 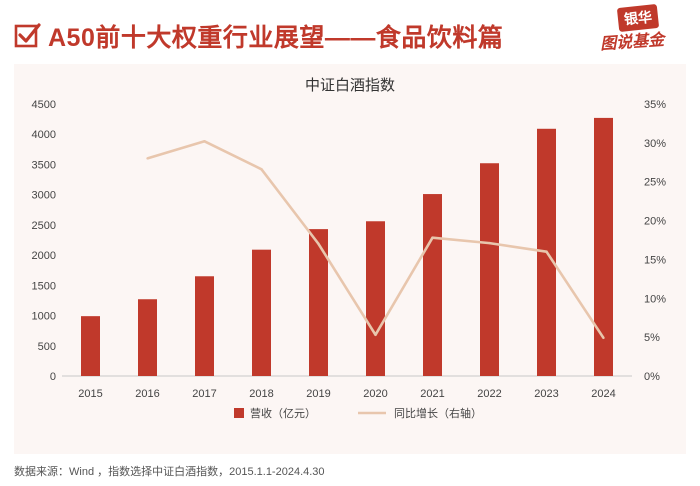 What do you see at coordinates (44, 226) in the screenshot?
I see `y-left-tick-label: 2500` at bounding box center [44, 226].